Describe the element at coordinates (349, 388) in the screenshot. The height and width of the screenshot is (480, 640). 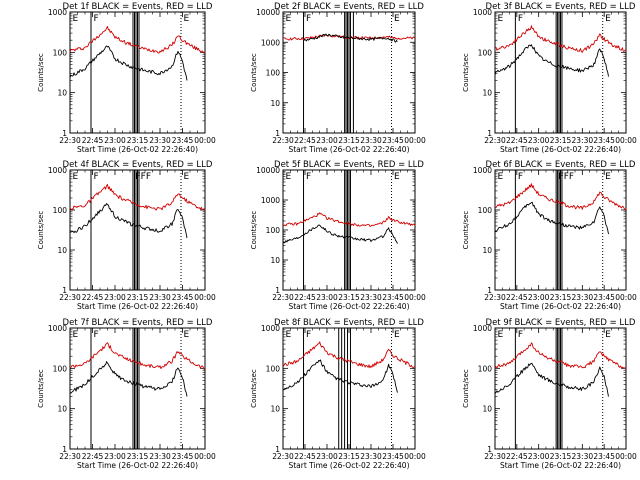
I see `plot-frame` at that location.